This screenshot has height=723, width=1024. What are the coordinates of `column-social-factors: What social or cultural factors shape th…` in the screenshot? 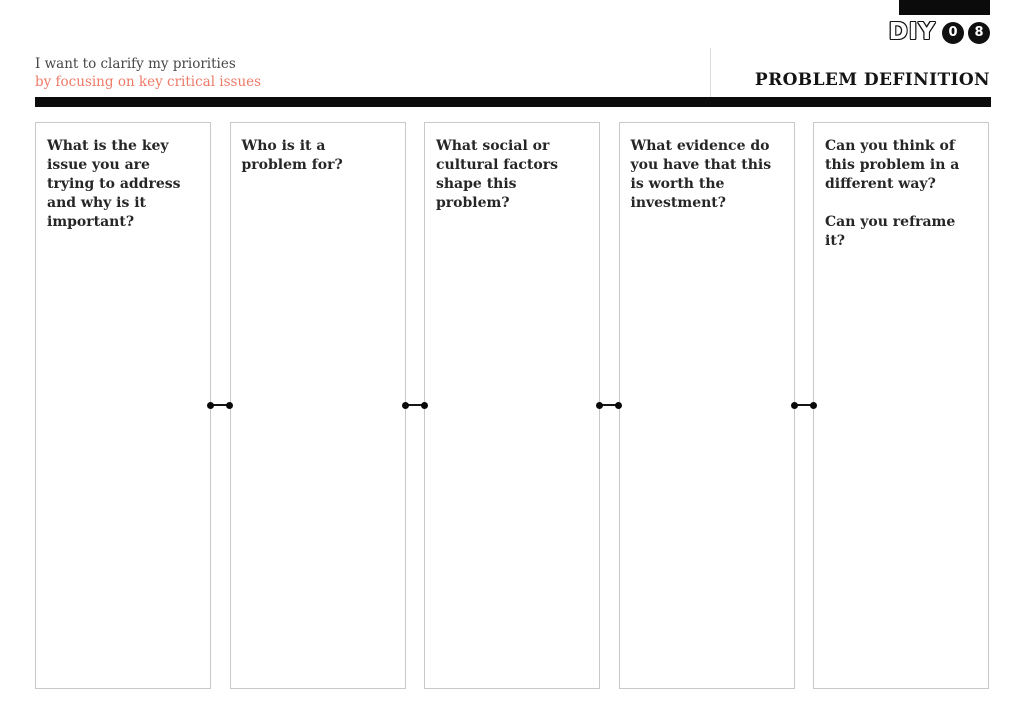 It's located at (512, 405).